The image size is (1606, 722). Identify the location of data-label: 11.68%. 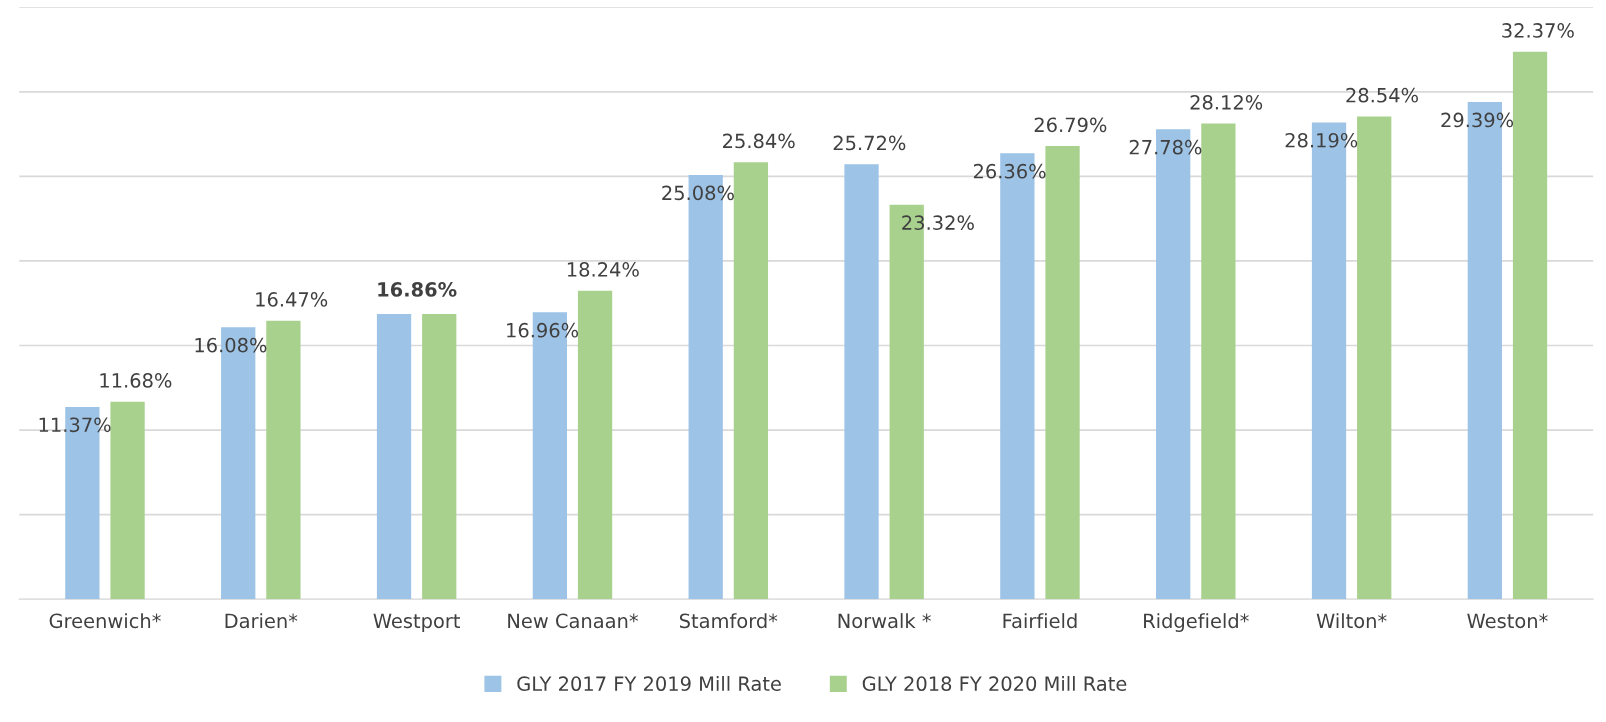
(136, 380).